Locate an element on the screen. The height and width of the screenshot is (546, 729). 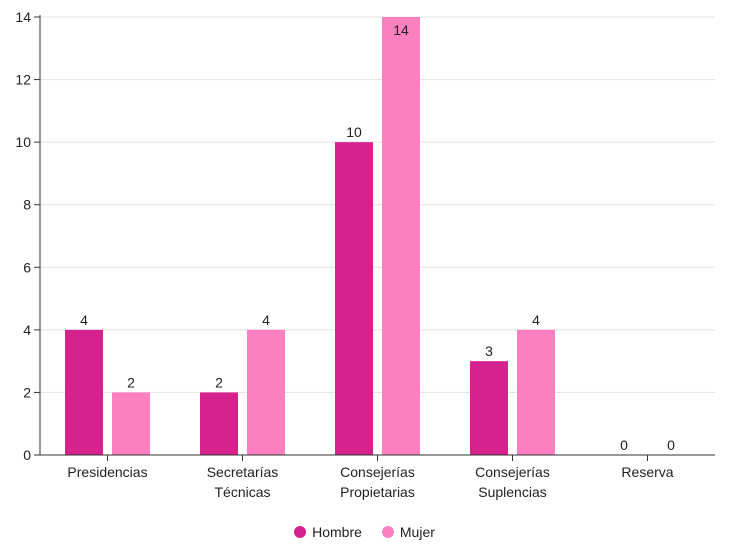
x-tick-label: Presidencias is located at coordinates (107, 472).